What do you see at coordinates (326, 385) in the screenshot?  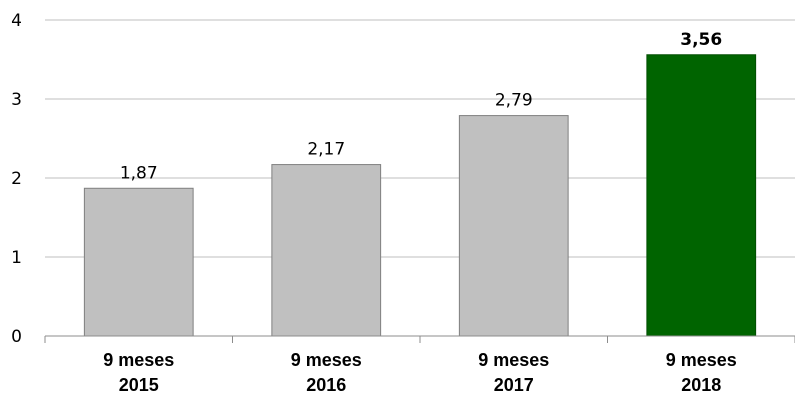 I see `x-category-label-1-1: 2016` at bounding box center [326, 385].